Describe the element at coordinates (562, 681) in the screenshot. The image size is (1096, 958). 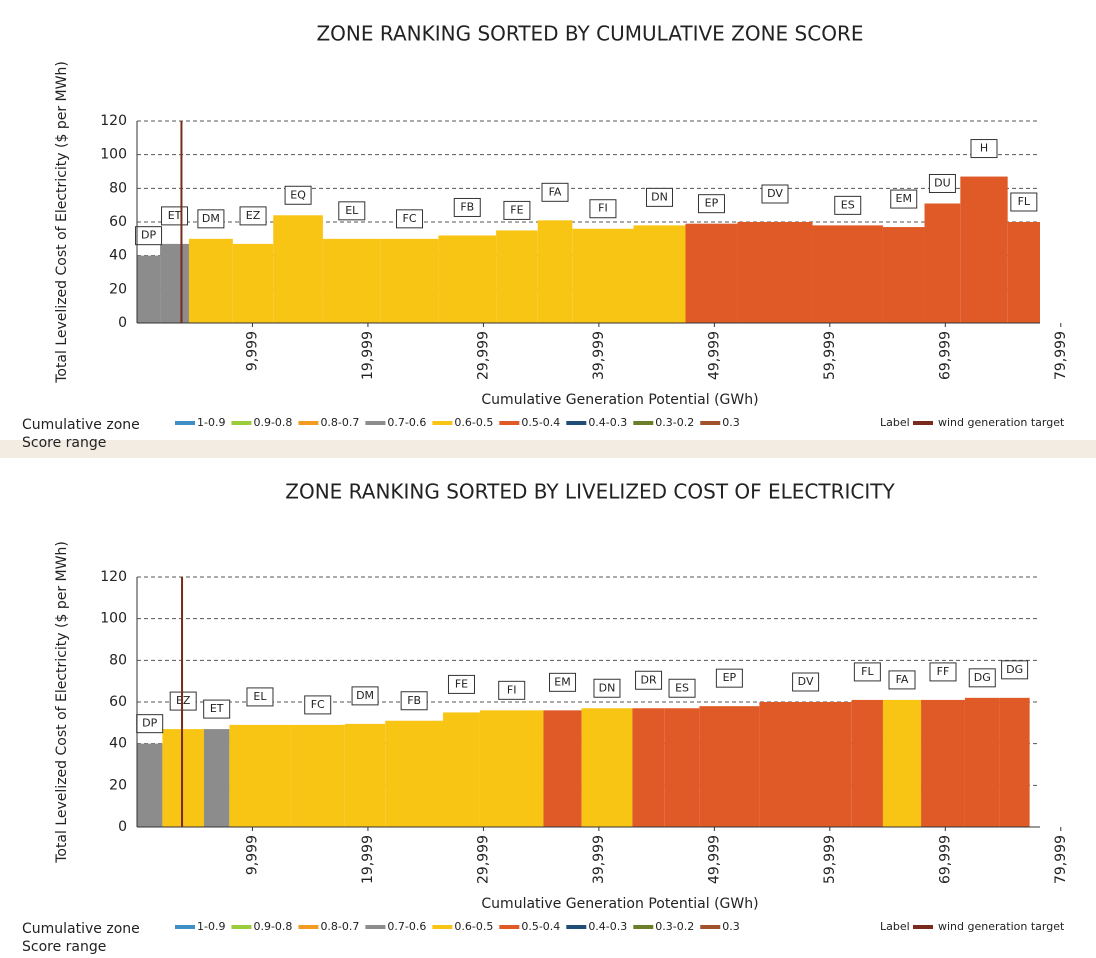
I see `zone-label: EM` at that location.